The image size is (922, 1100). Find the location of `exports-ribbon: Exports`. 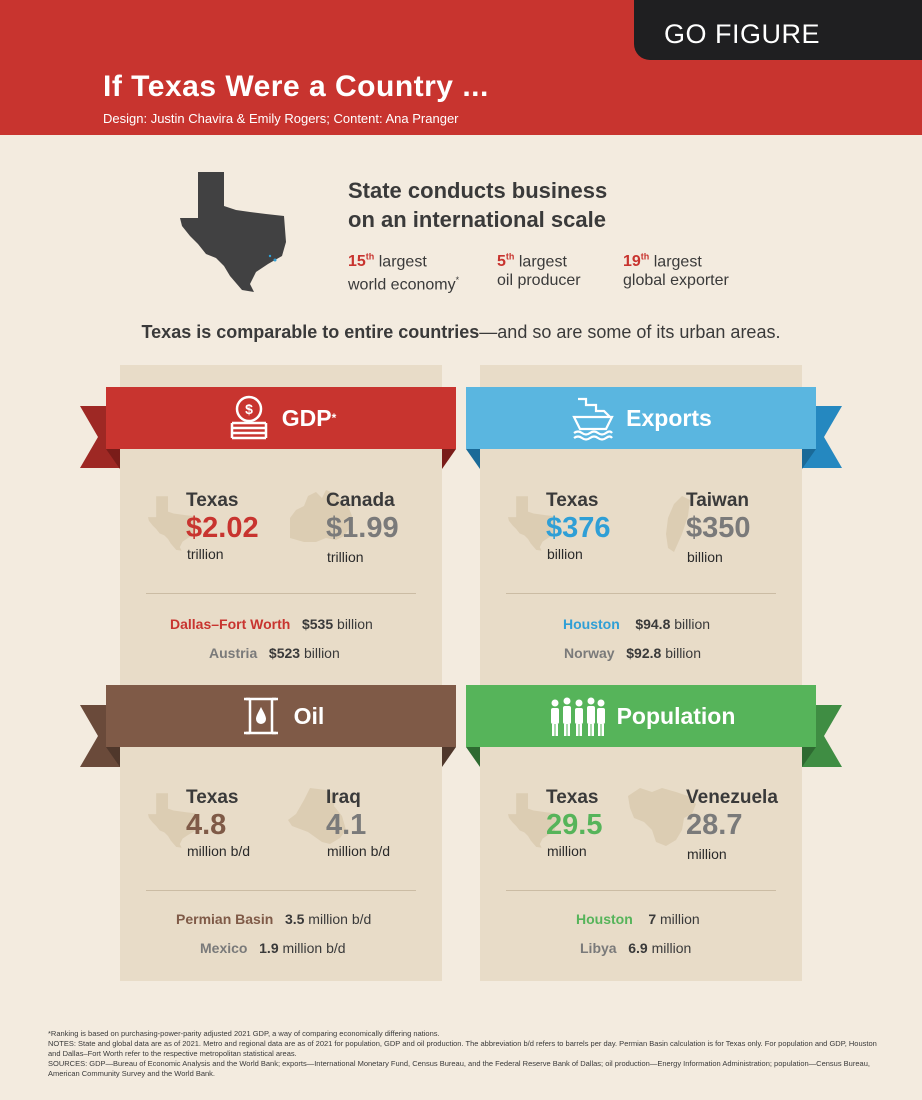

exports-ribbon: Exports is located at coordinates (641, 418).